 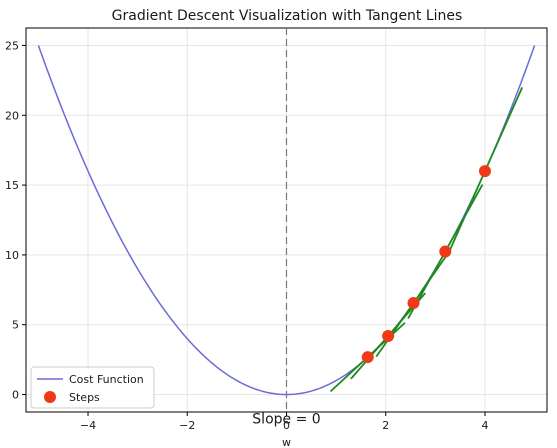 I want to click on x-axis-label: w, so click(x=286, y=442).